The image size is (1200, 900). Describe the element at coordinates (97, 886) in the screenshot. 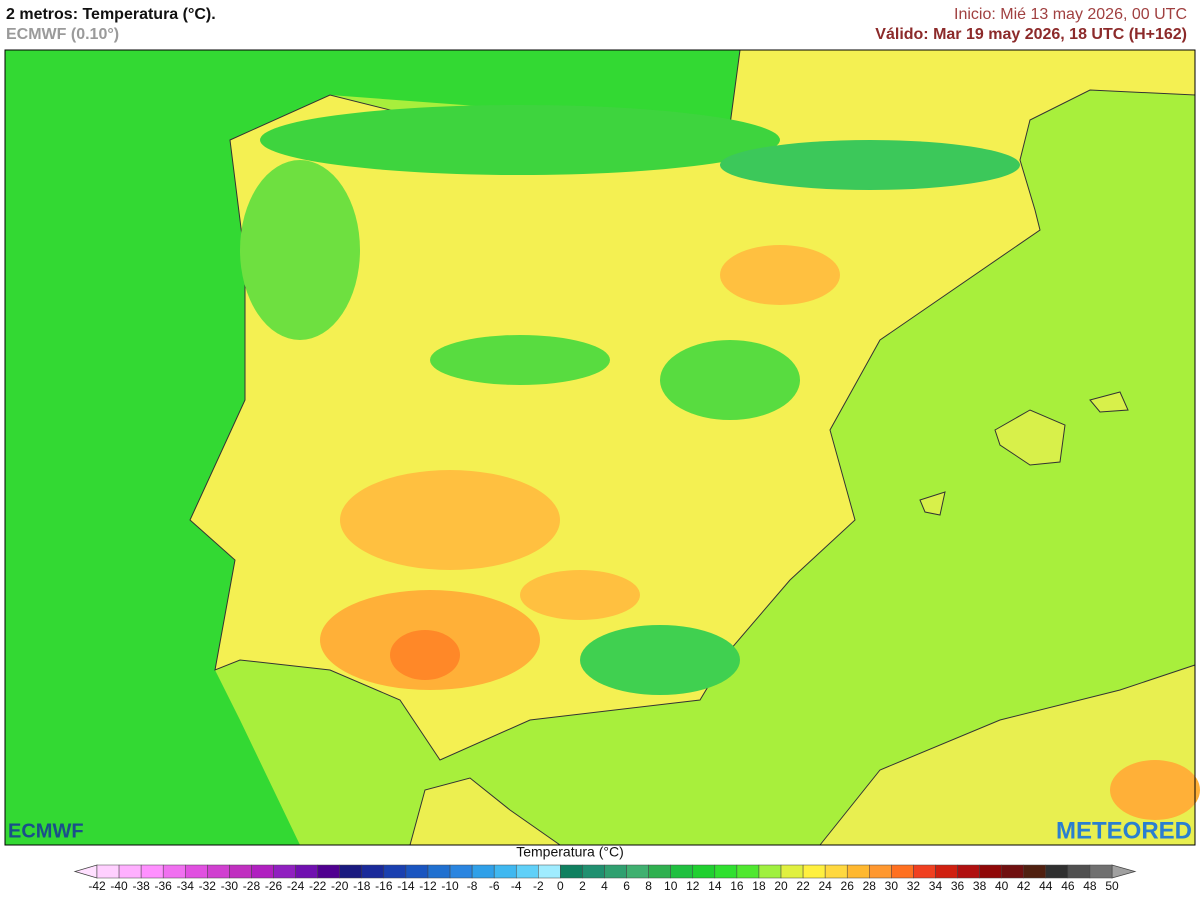

I see `legend-tick-label: -42` at that location.